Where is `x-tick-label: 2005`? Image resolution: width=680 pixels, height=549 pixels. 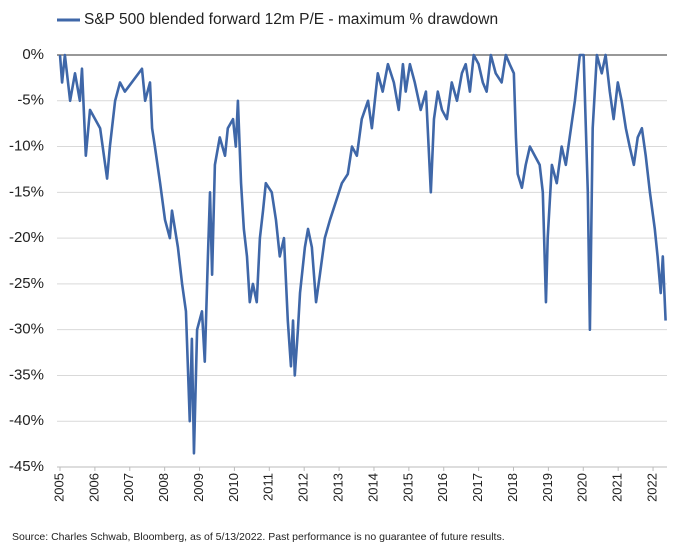
x-tick-label: 2005 is located at coordinates (58, 487).